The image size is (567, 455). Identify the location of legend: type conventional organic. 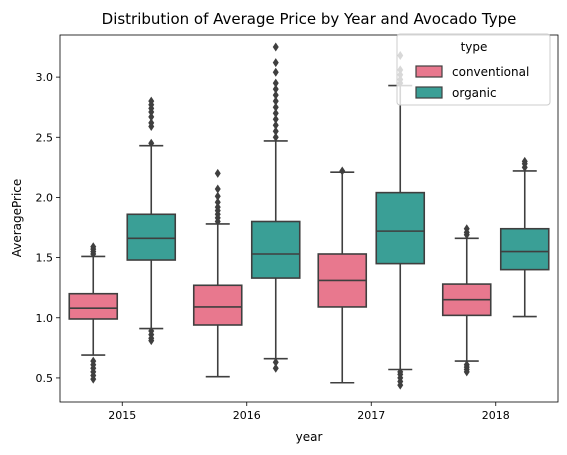
(473, 69).